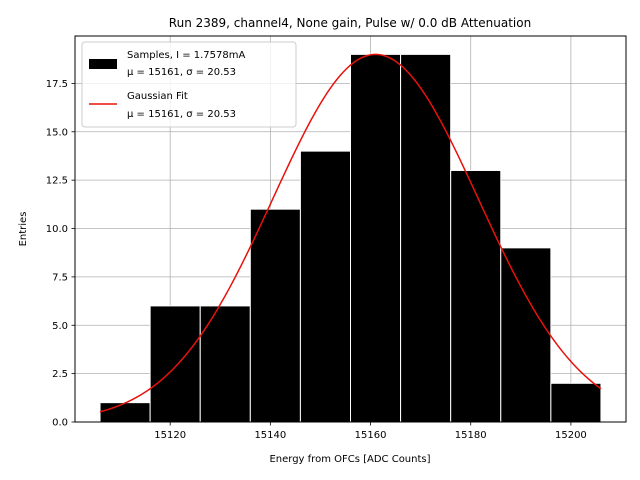 The image size is (640, 480). I want to click on legend-histogram-swatch, so click(103, 64).